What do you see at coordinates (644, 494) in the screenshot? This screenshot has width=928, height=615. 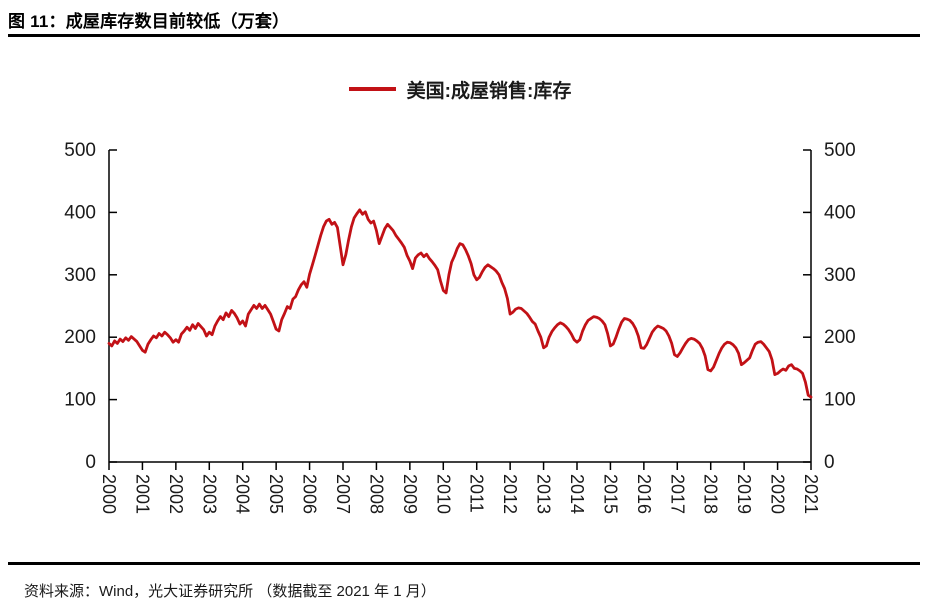 I see `x-tick-label: 2016` at bounding box center [644, 494].